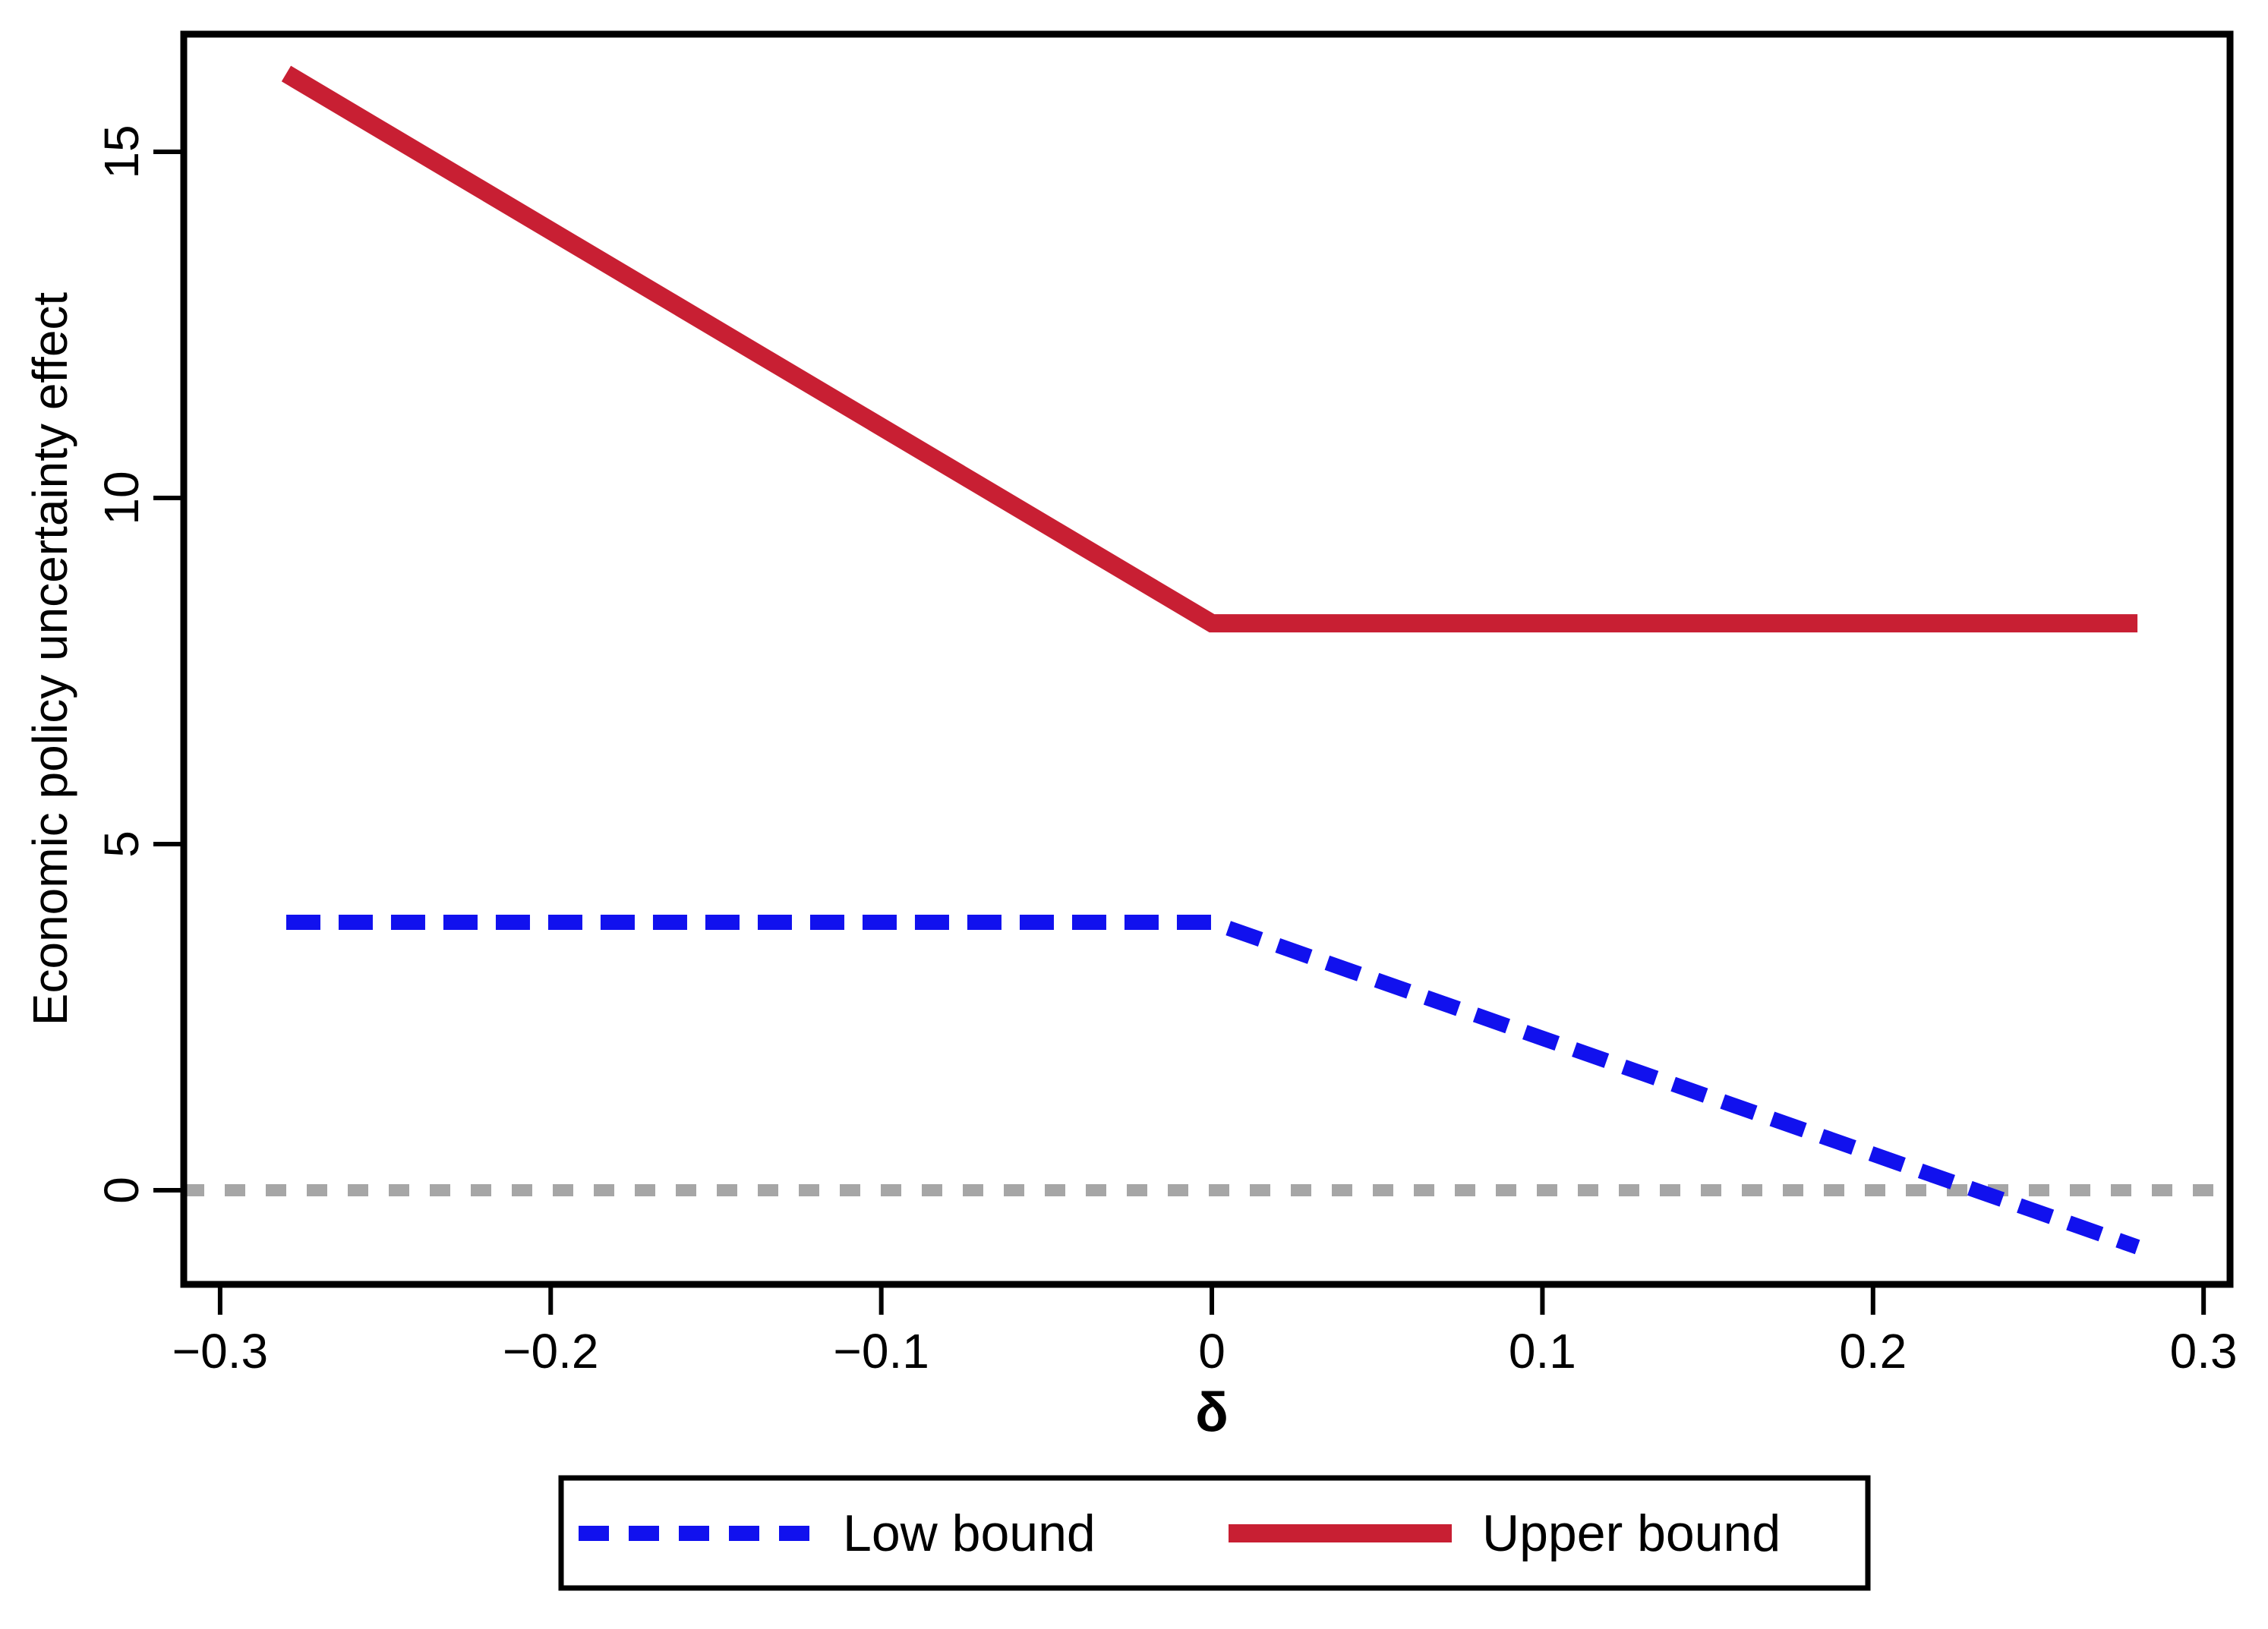 The image size is (2268, 1629). What do you see at coordinates (122, 498) in the screenshot?
I see `y-tick-label: 10` at bounding box center [122, 498].